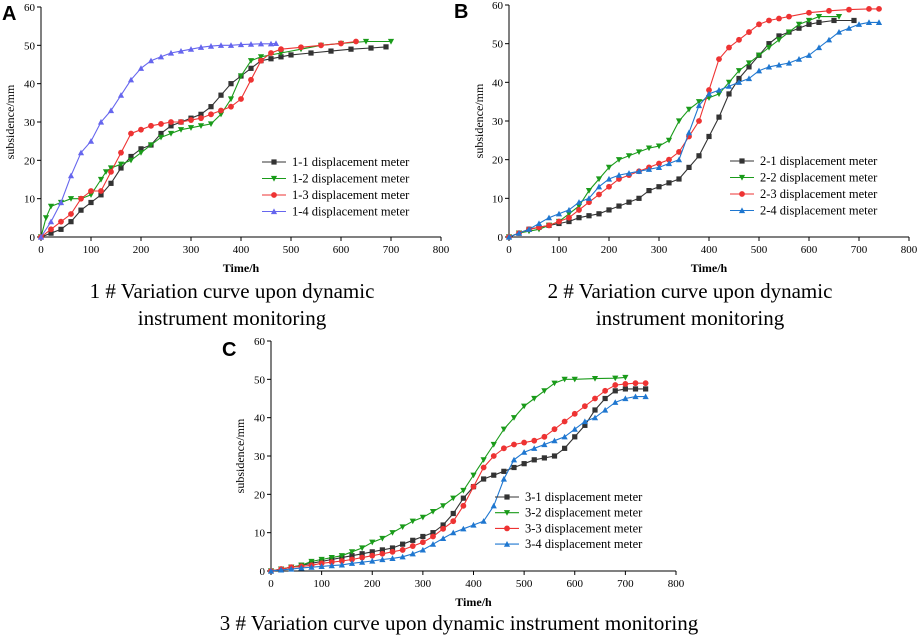  I want to click on x-tick-label: 600, so click(341, 250).